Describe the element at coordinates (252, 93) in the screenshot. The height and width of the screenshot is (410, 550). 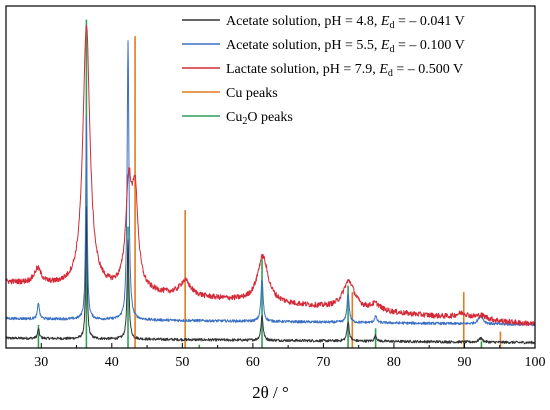
I see `legend-label: Cu peaks` at that location.